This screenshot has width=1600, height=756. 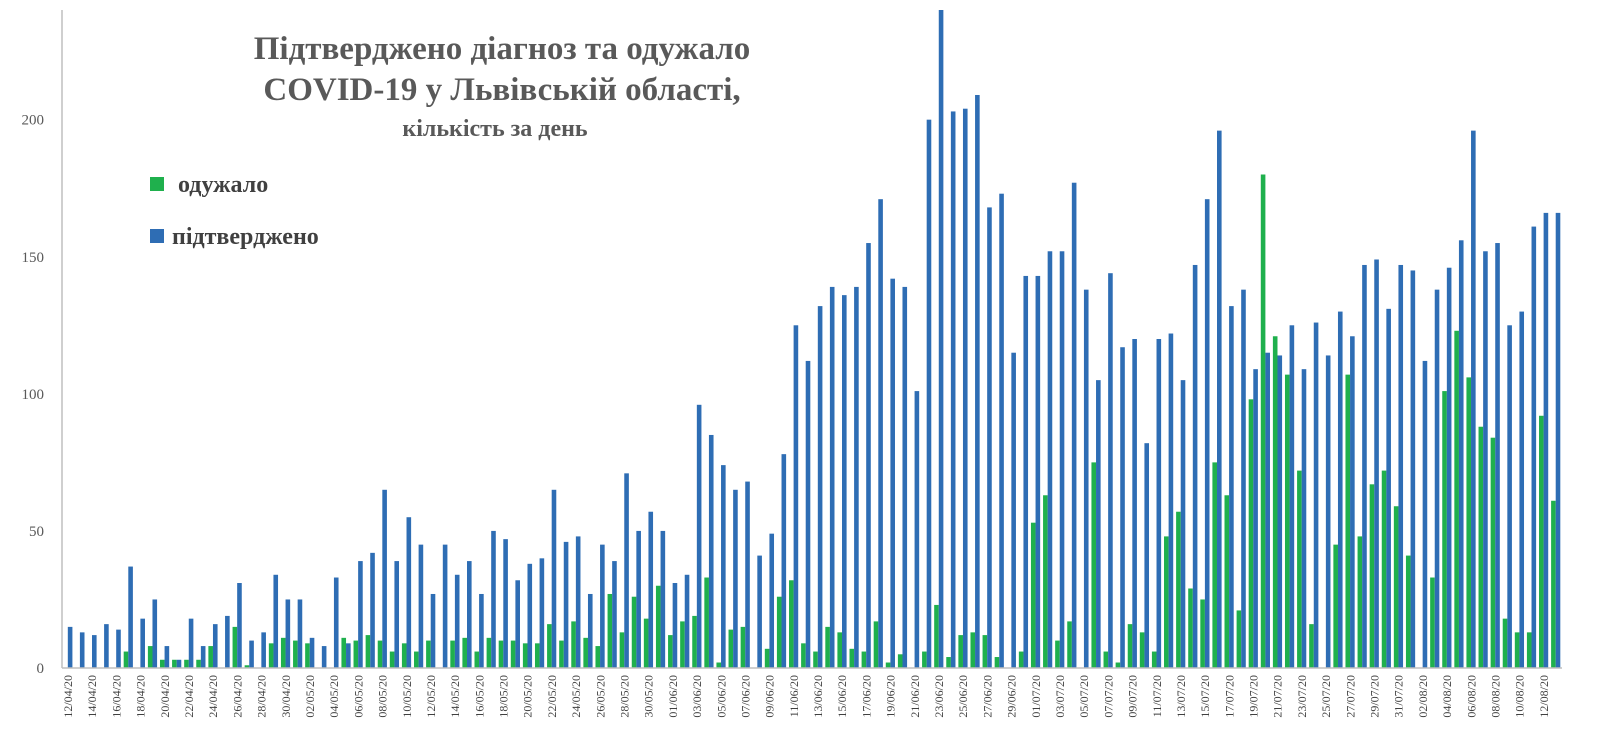 I want to click on bar-recovered-22/05/20, so click(x=549, y=646).